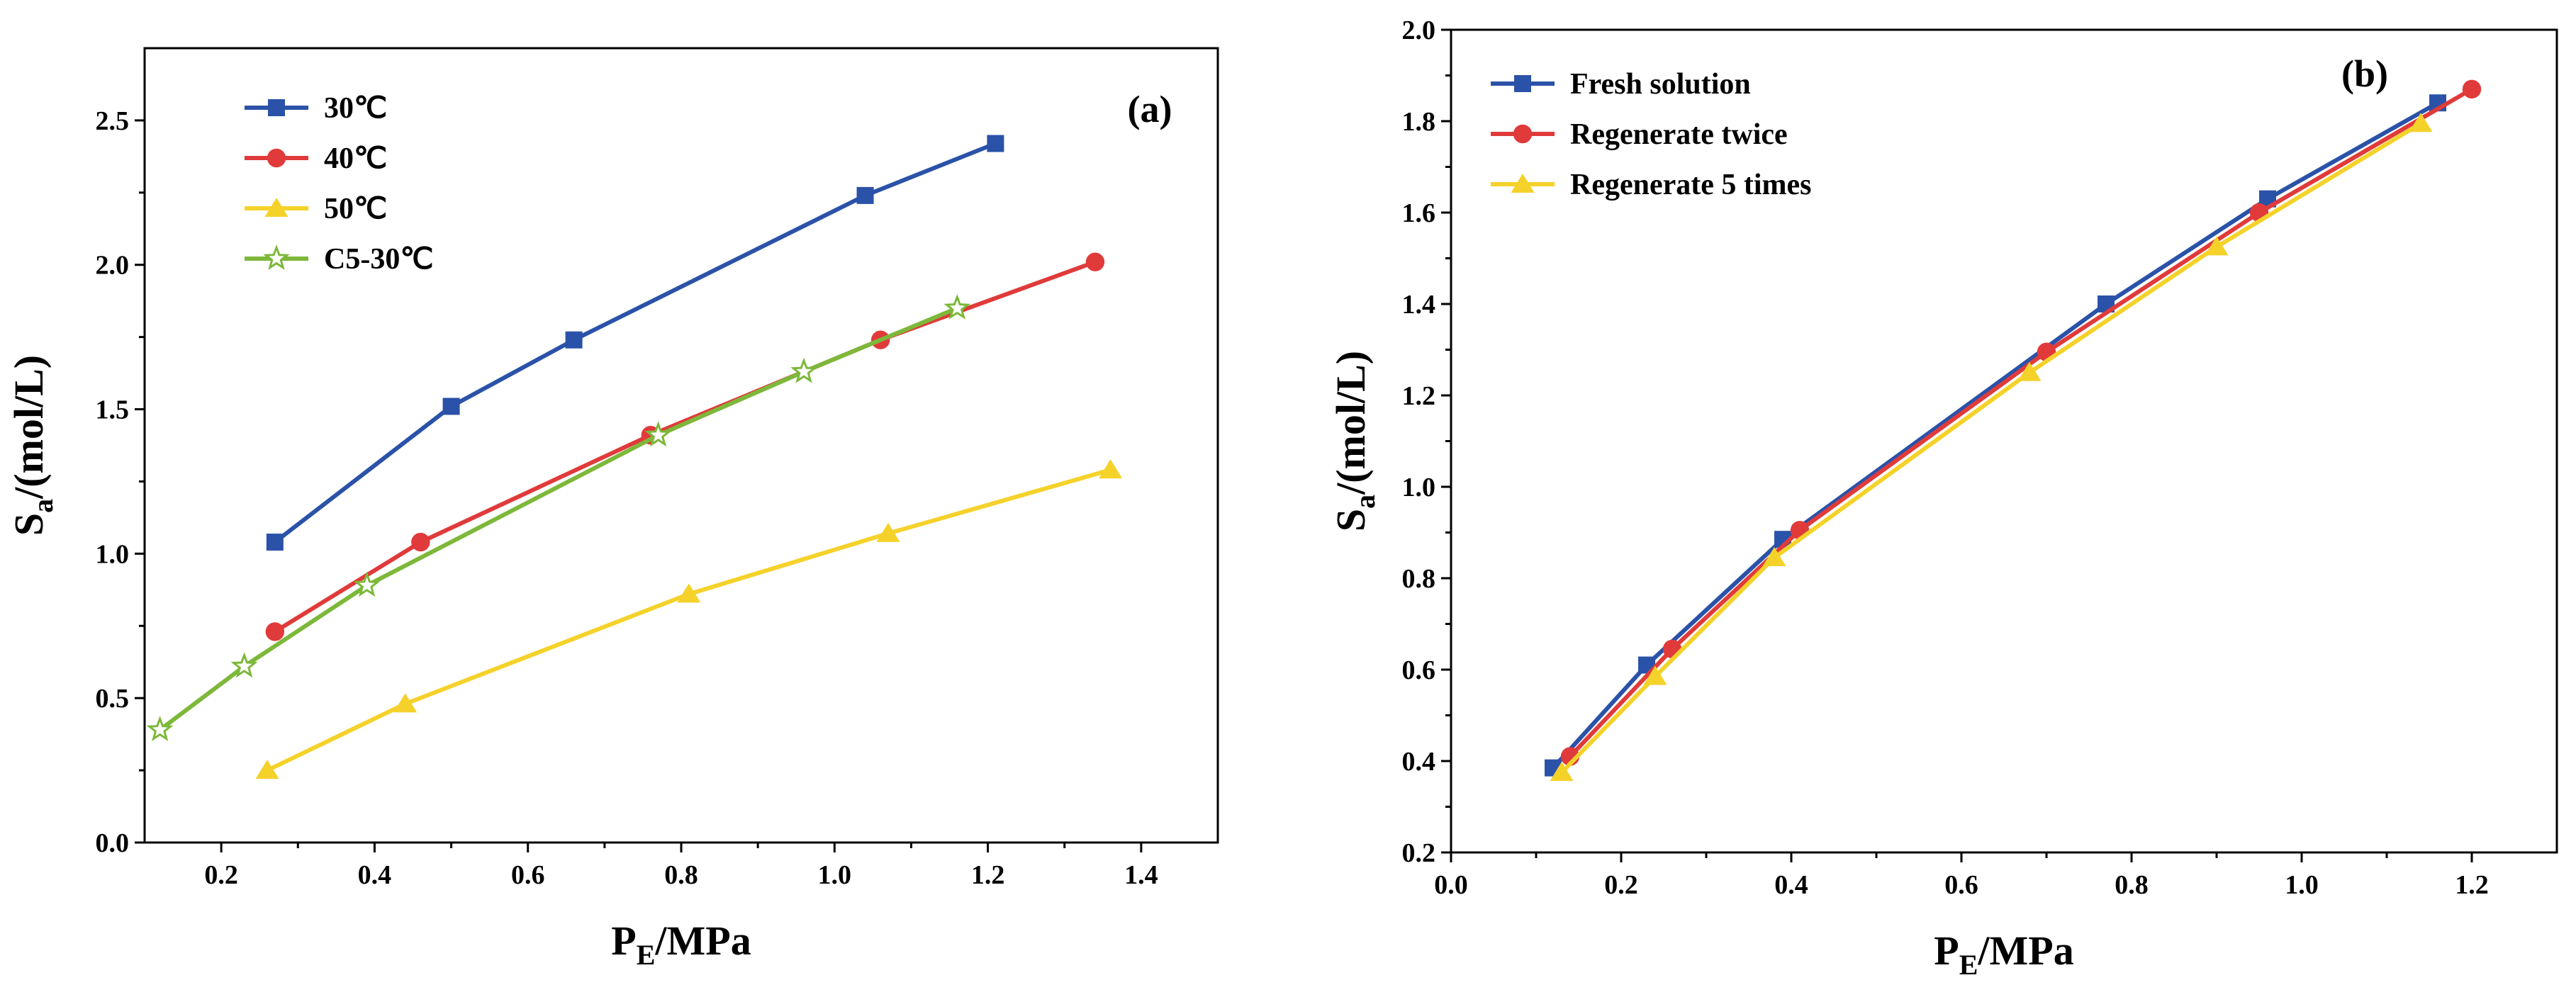 This screenshot has height=997, width=2576. I want to click on panel-label: (a), so click(1150, 109).